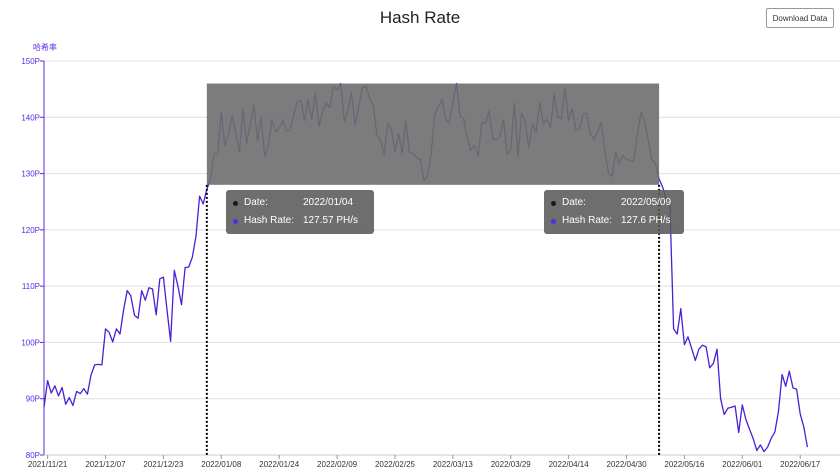 The image size is (840, 474). What do you see at coordinates (511, 464) in the screenshot?
I see `x-tick-label: 2022/03/29` at bounding box center [511, 464].